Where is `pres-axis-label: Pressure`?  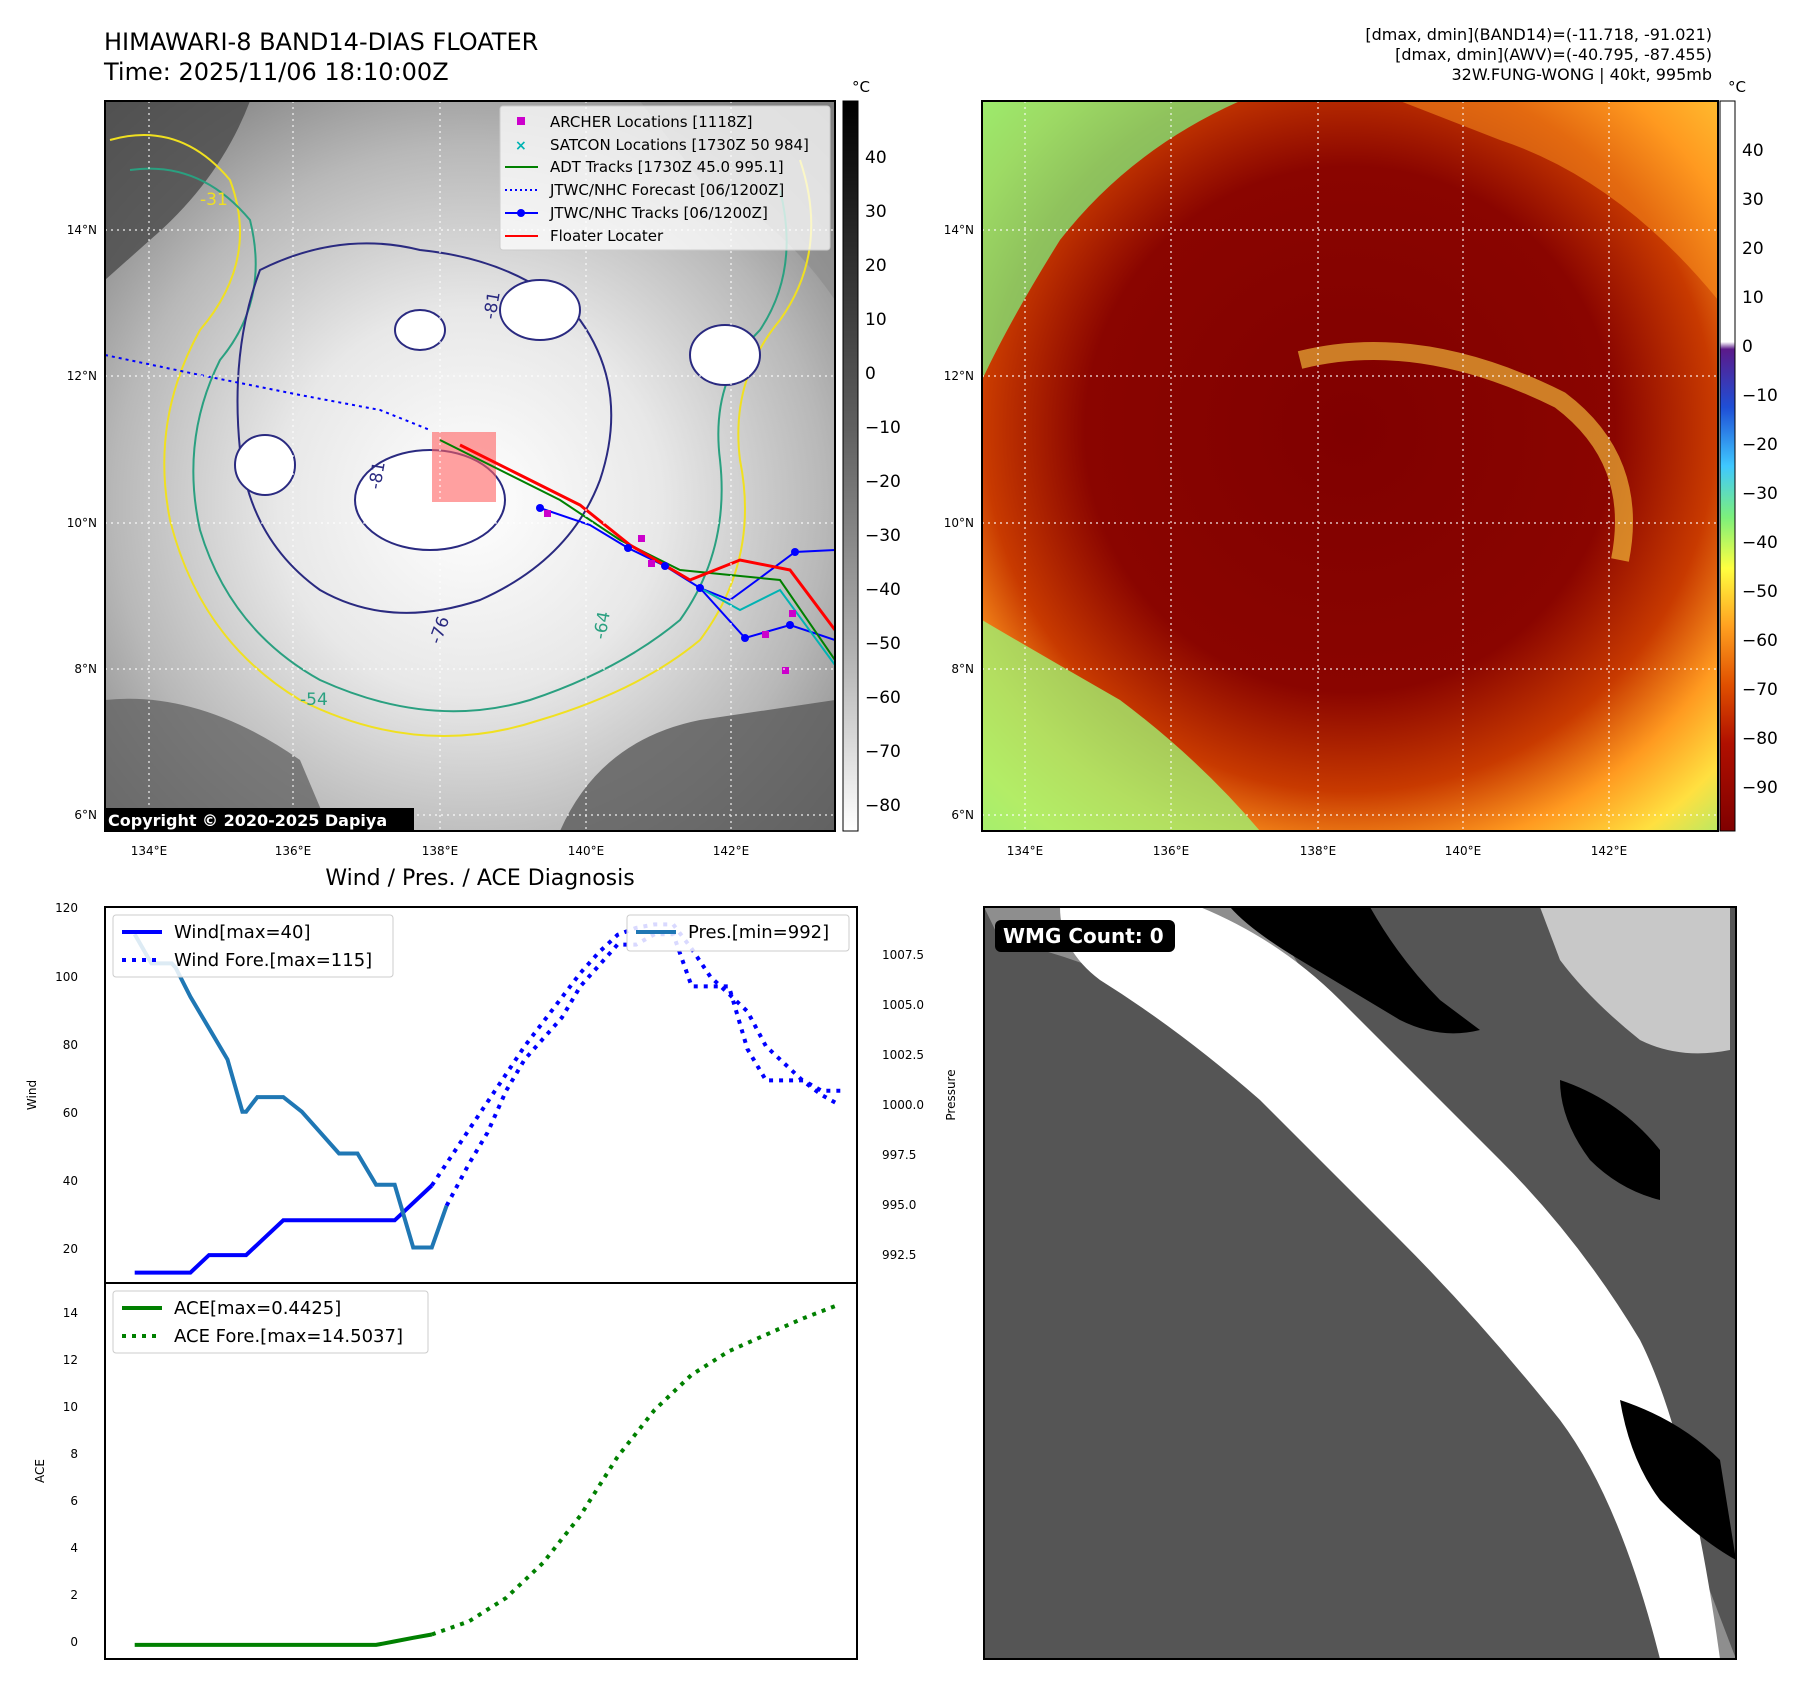 pres-axis-label: Pressure is located at coordinates (951, 1094).